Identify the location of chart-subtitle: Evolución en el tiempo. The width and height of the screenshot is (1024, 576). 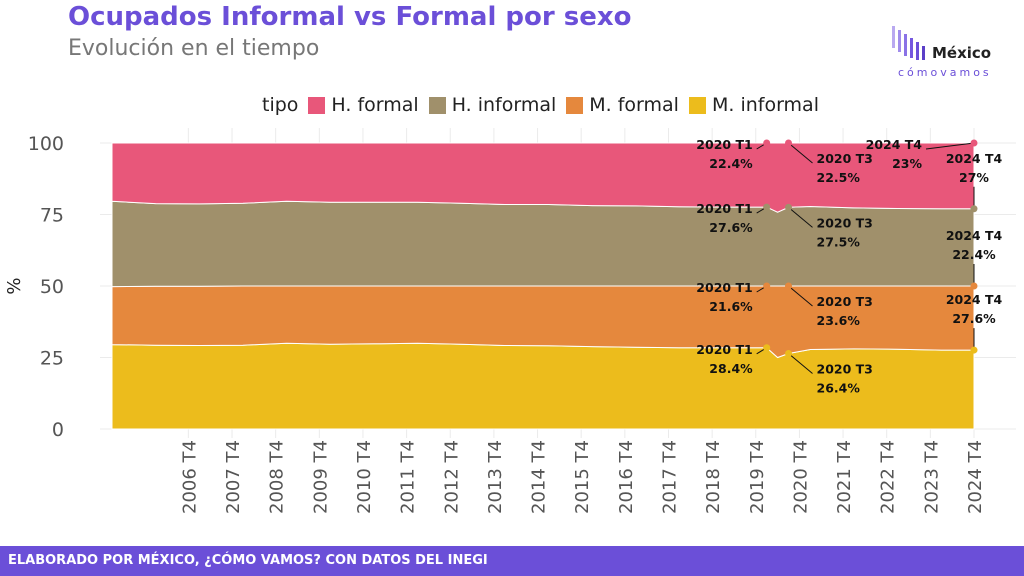
(194, 48).